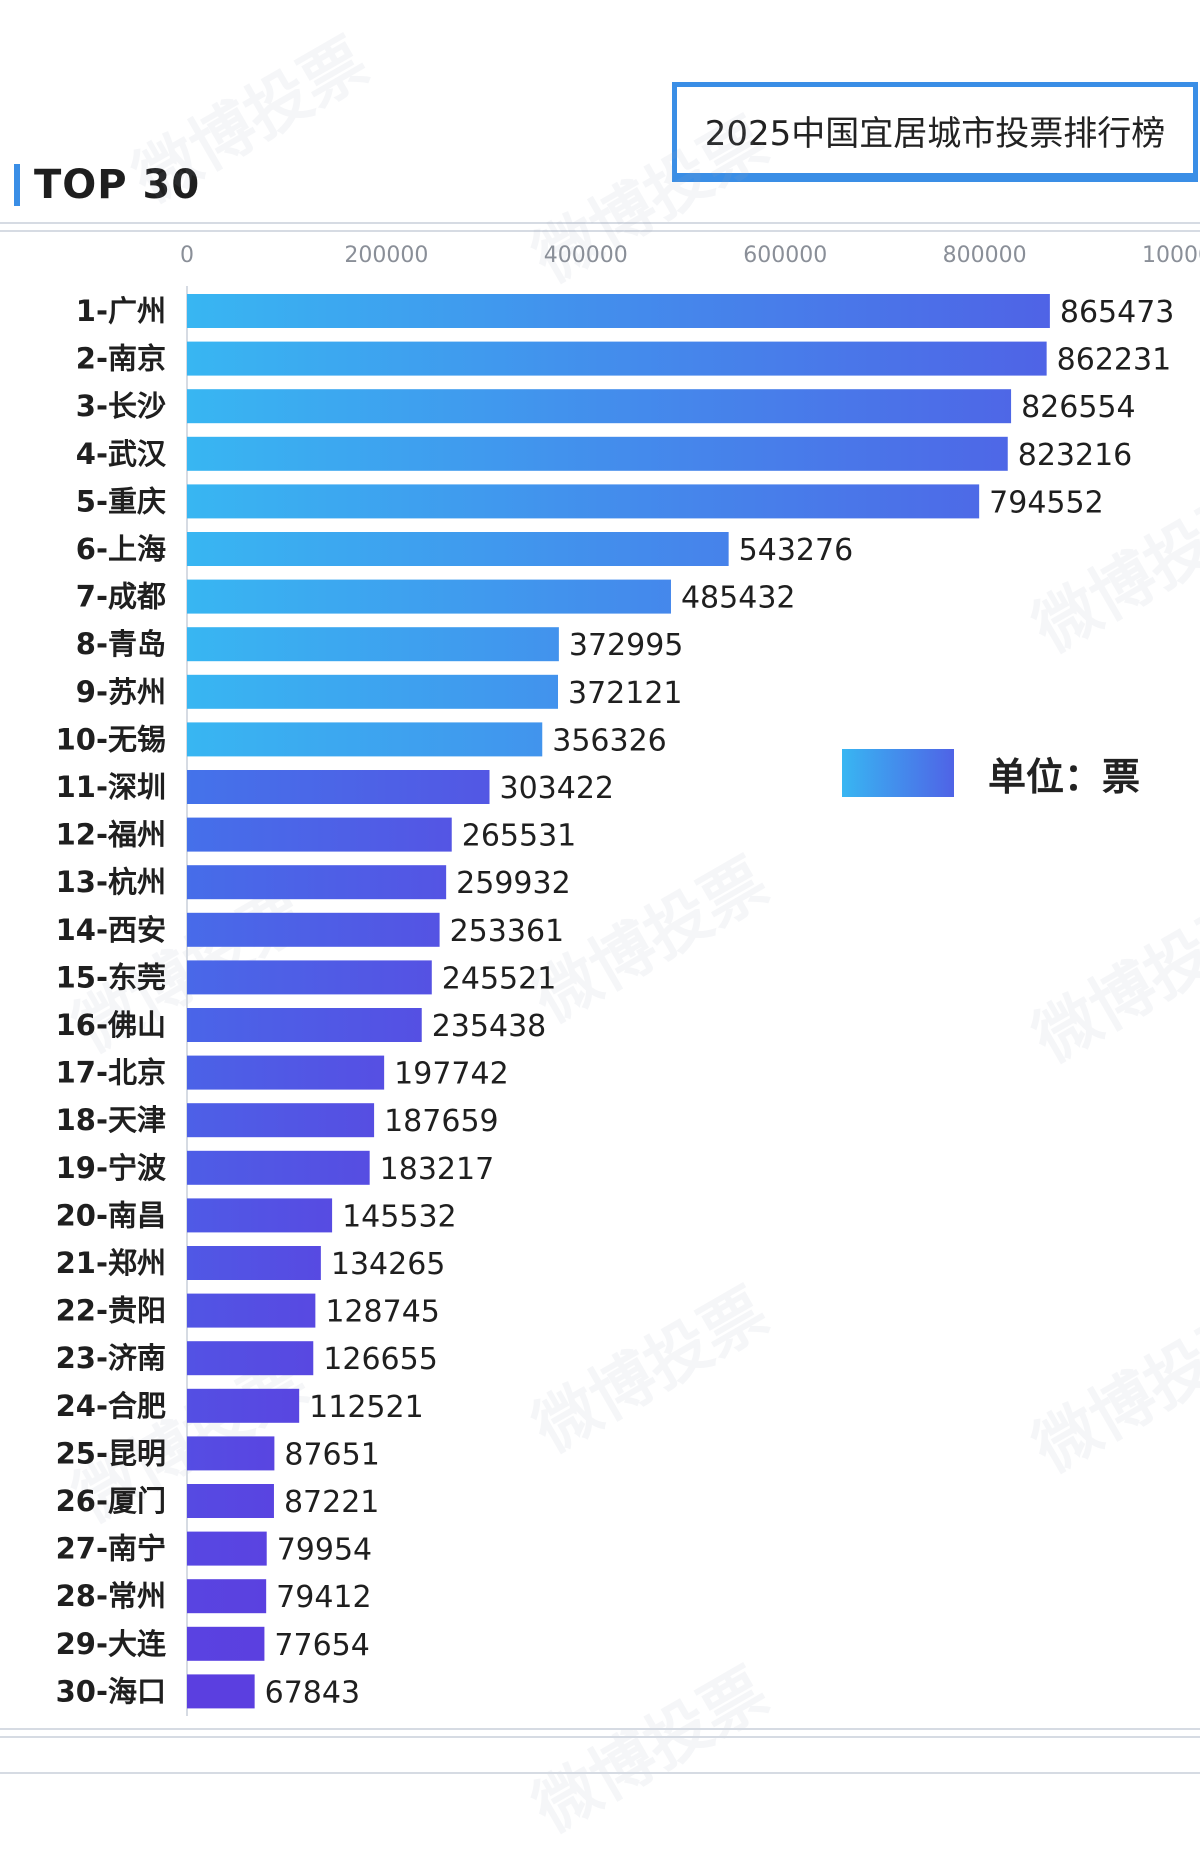  I want to click on category-label: 10-无锡, so click(111, 739).